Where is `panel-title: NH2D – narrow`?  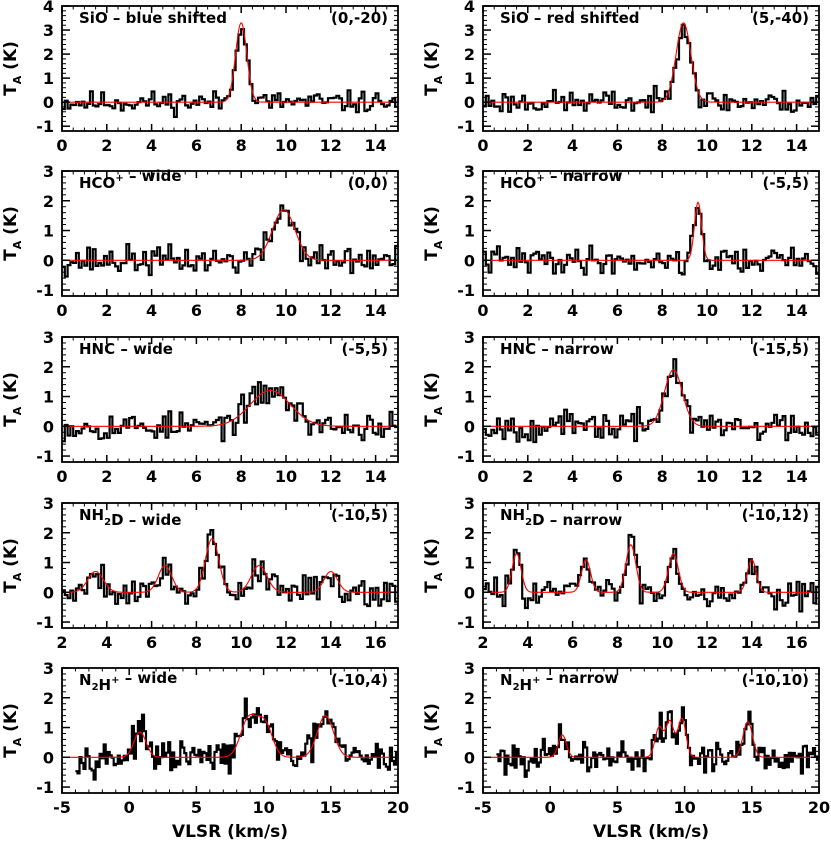
panel-title: NH2D – narrow is located at coordinates (561, 517).